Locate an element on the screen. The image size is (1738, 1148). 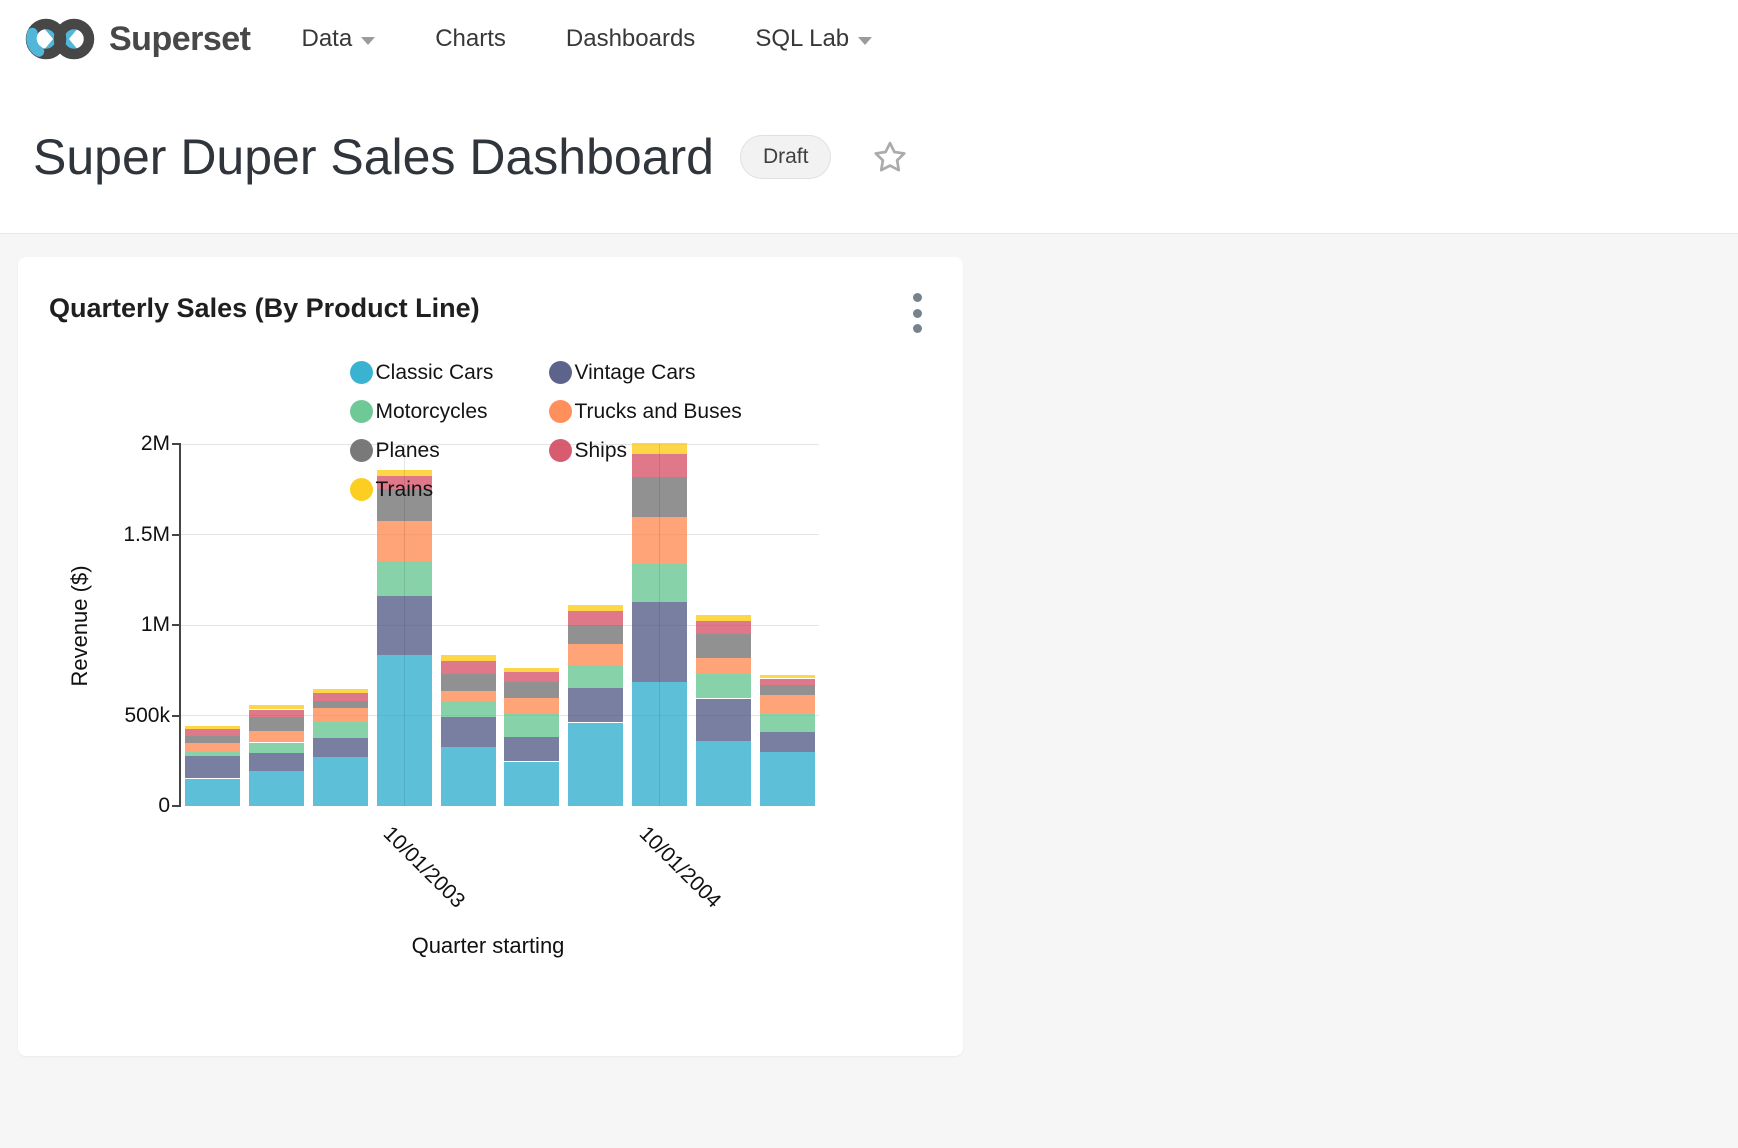
dashboard-title-row: Super Duper Sales Dashboard Draft is located at coordinates (471, 157).